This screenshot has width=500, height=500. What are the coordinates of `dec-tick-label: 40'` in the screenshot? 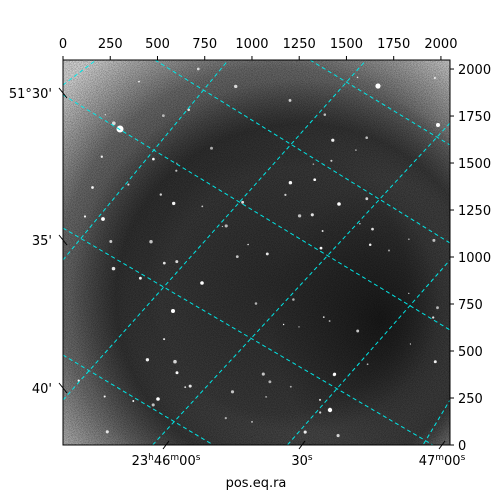 It's located at (42, 389).